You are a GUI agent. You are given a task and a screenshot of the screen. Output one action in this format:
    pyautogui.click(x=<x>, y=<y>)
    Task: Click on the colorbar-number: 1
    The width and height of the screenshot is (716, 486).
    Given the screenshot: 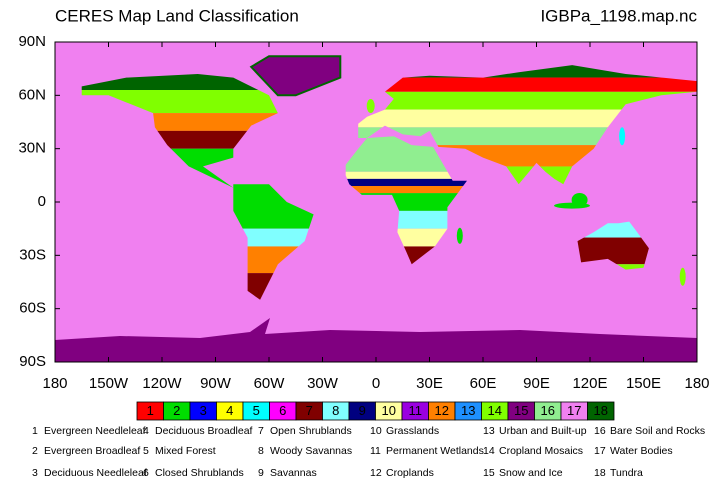 What is the action you would take?
    pyautogui.click(x=150, y=410)
    